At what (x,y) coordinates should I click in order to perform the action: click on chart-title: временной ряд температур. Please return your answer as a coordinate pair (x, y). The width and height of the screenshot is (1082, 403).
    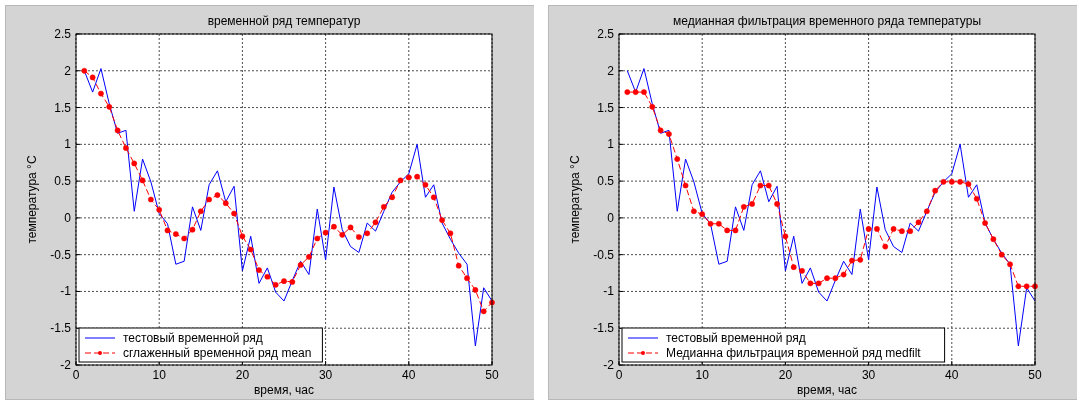
    Looking at the image, I should click on (284, 21).